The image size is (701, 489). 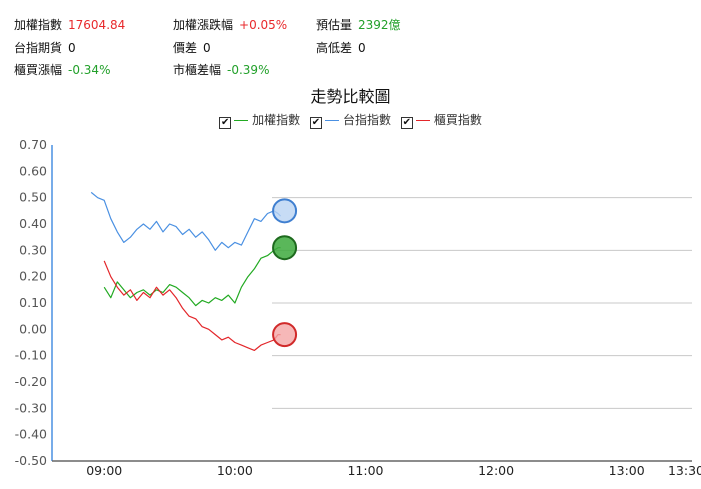 I want to click on y-tick-label: -0.40, so click(x=31, y=434).